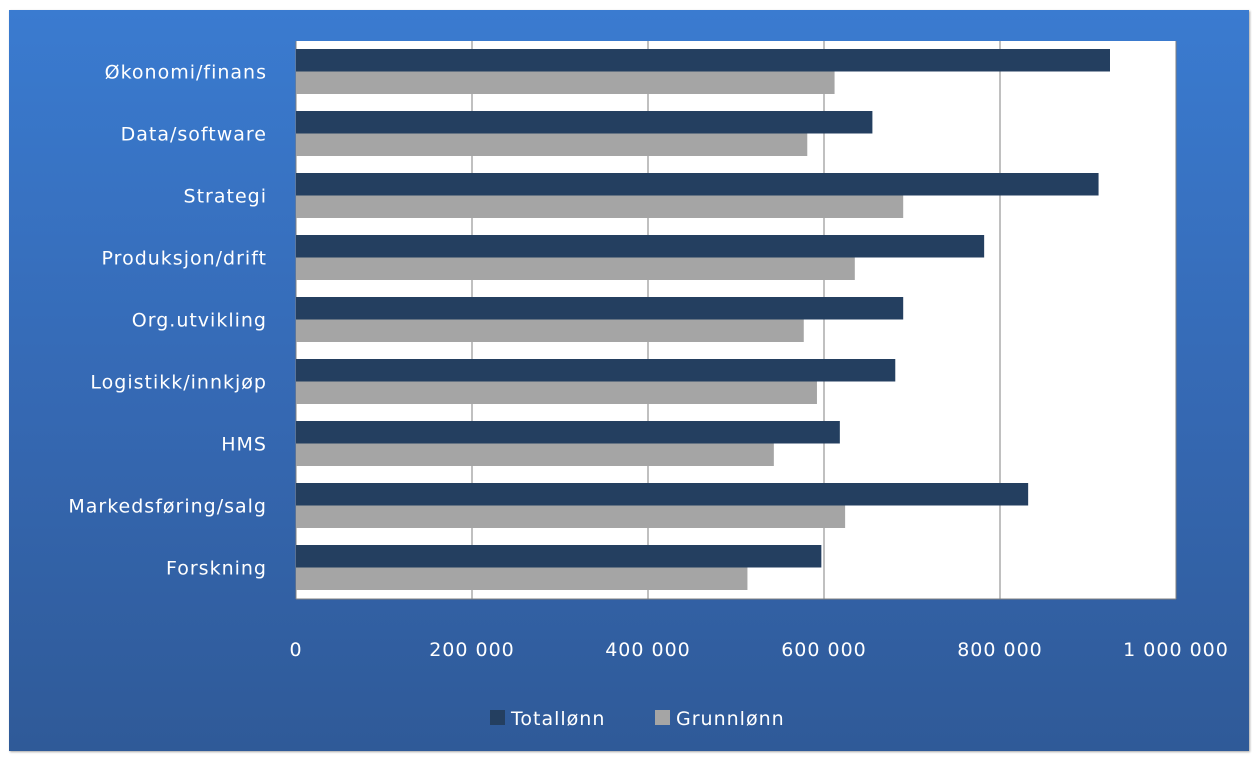 The height and width of the screenshot is (757, 1252). Describe the element at coordinates (184, 259) in the screenshot. I see `category-label: Produksjon/drift` at that location.